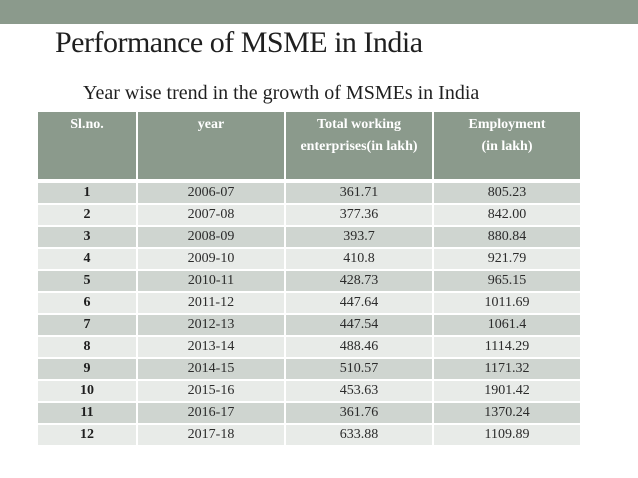  I want to click on cell-sl-no: 10, so click(88, 391).